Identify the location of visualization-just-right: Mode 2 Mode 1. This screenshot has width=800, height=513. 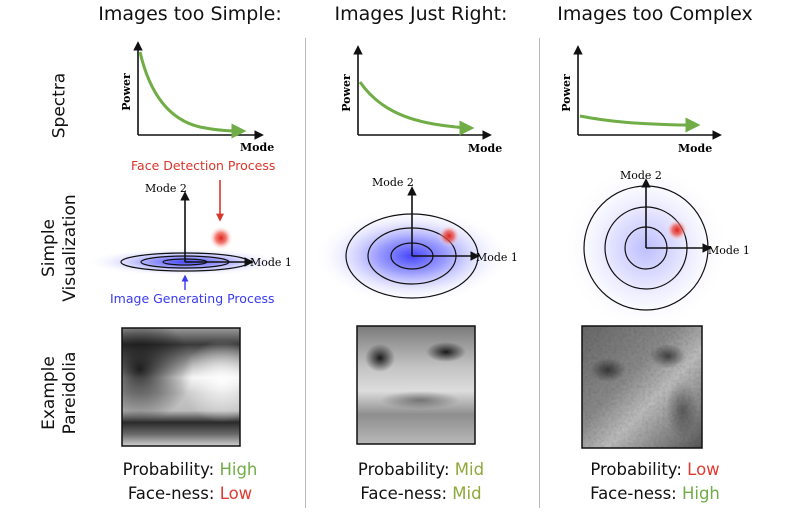
(416, 240).